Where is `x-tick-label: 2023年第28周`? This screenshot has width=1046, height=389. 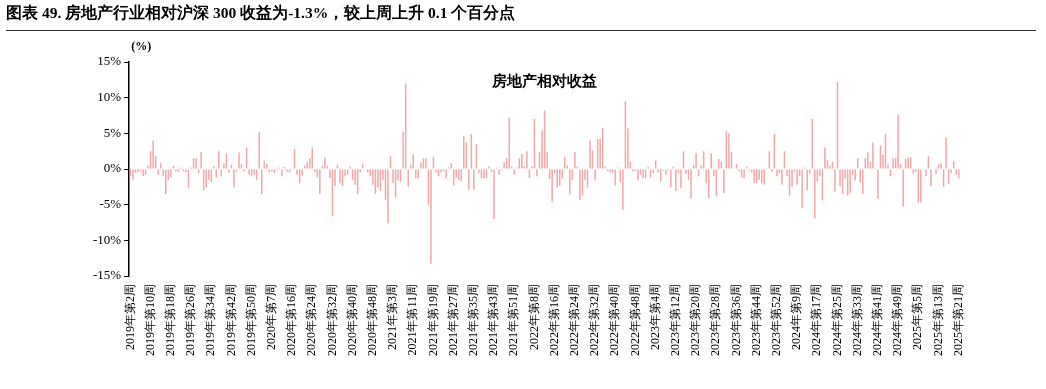 x-tick-label: 2023年第28周 is located at coordinates (715, 320).